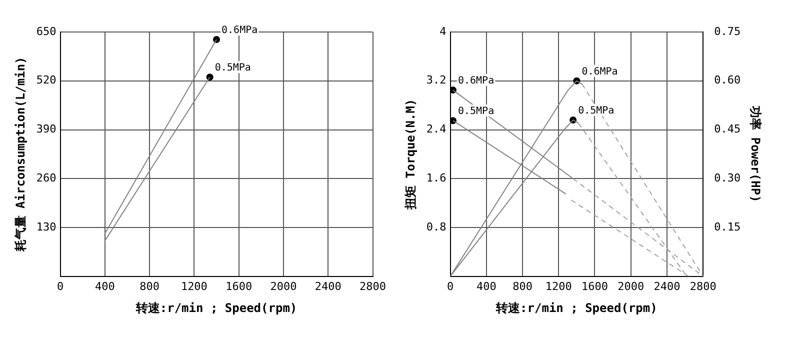 This screenshot has width=790, height=359. What do you see at coordinates (436, 129) in the screenshot?
I see `y-tick-label: 2.4` at bounding box center [436, 129].